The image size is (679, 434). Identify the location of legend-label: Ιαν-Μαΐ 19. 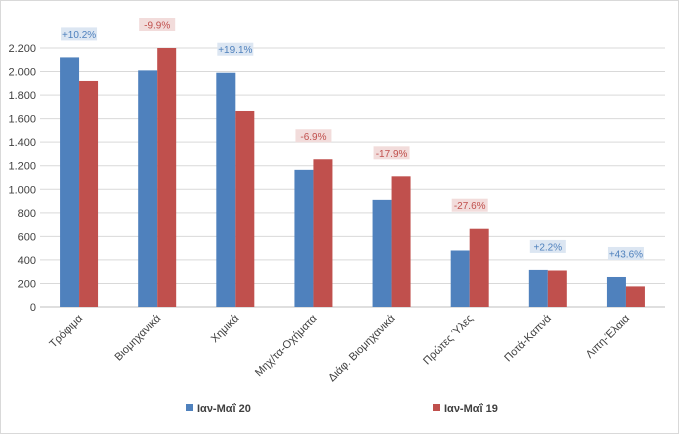
(471, 409).